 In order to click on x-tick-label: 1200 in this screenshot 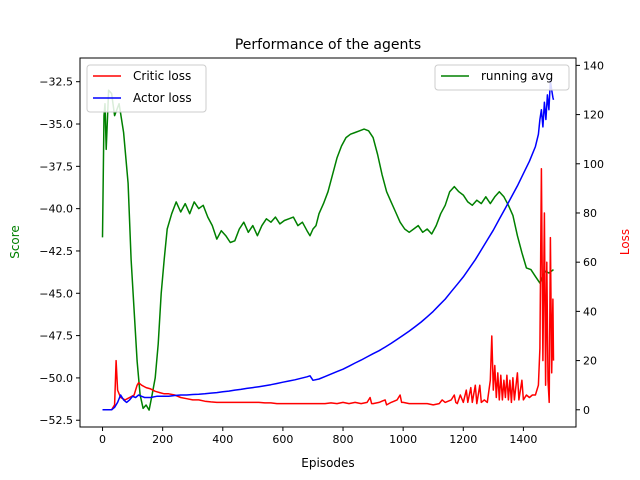, I will do `click(463, 439)`.